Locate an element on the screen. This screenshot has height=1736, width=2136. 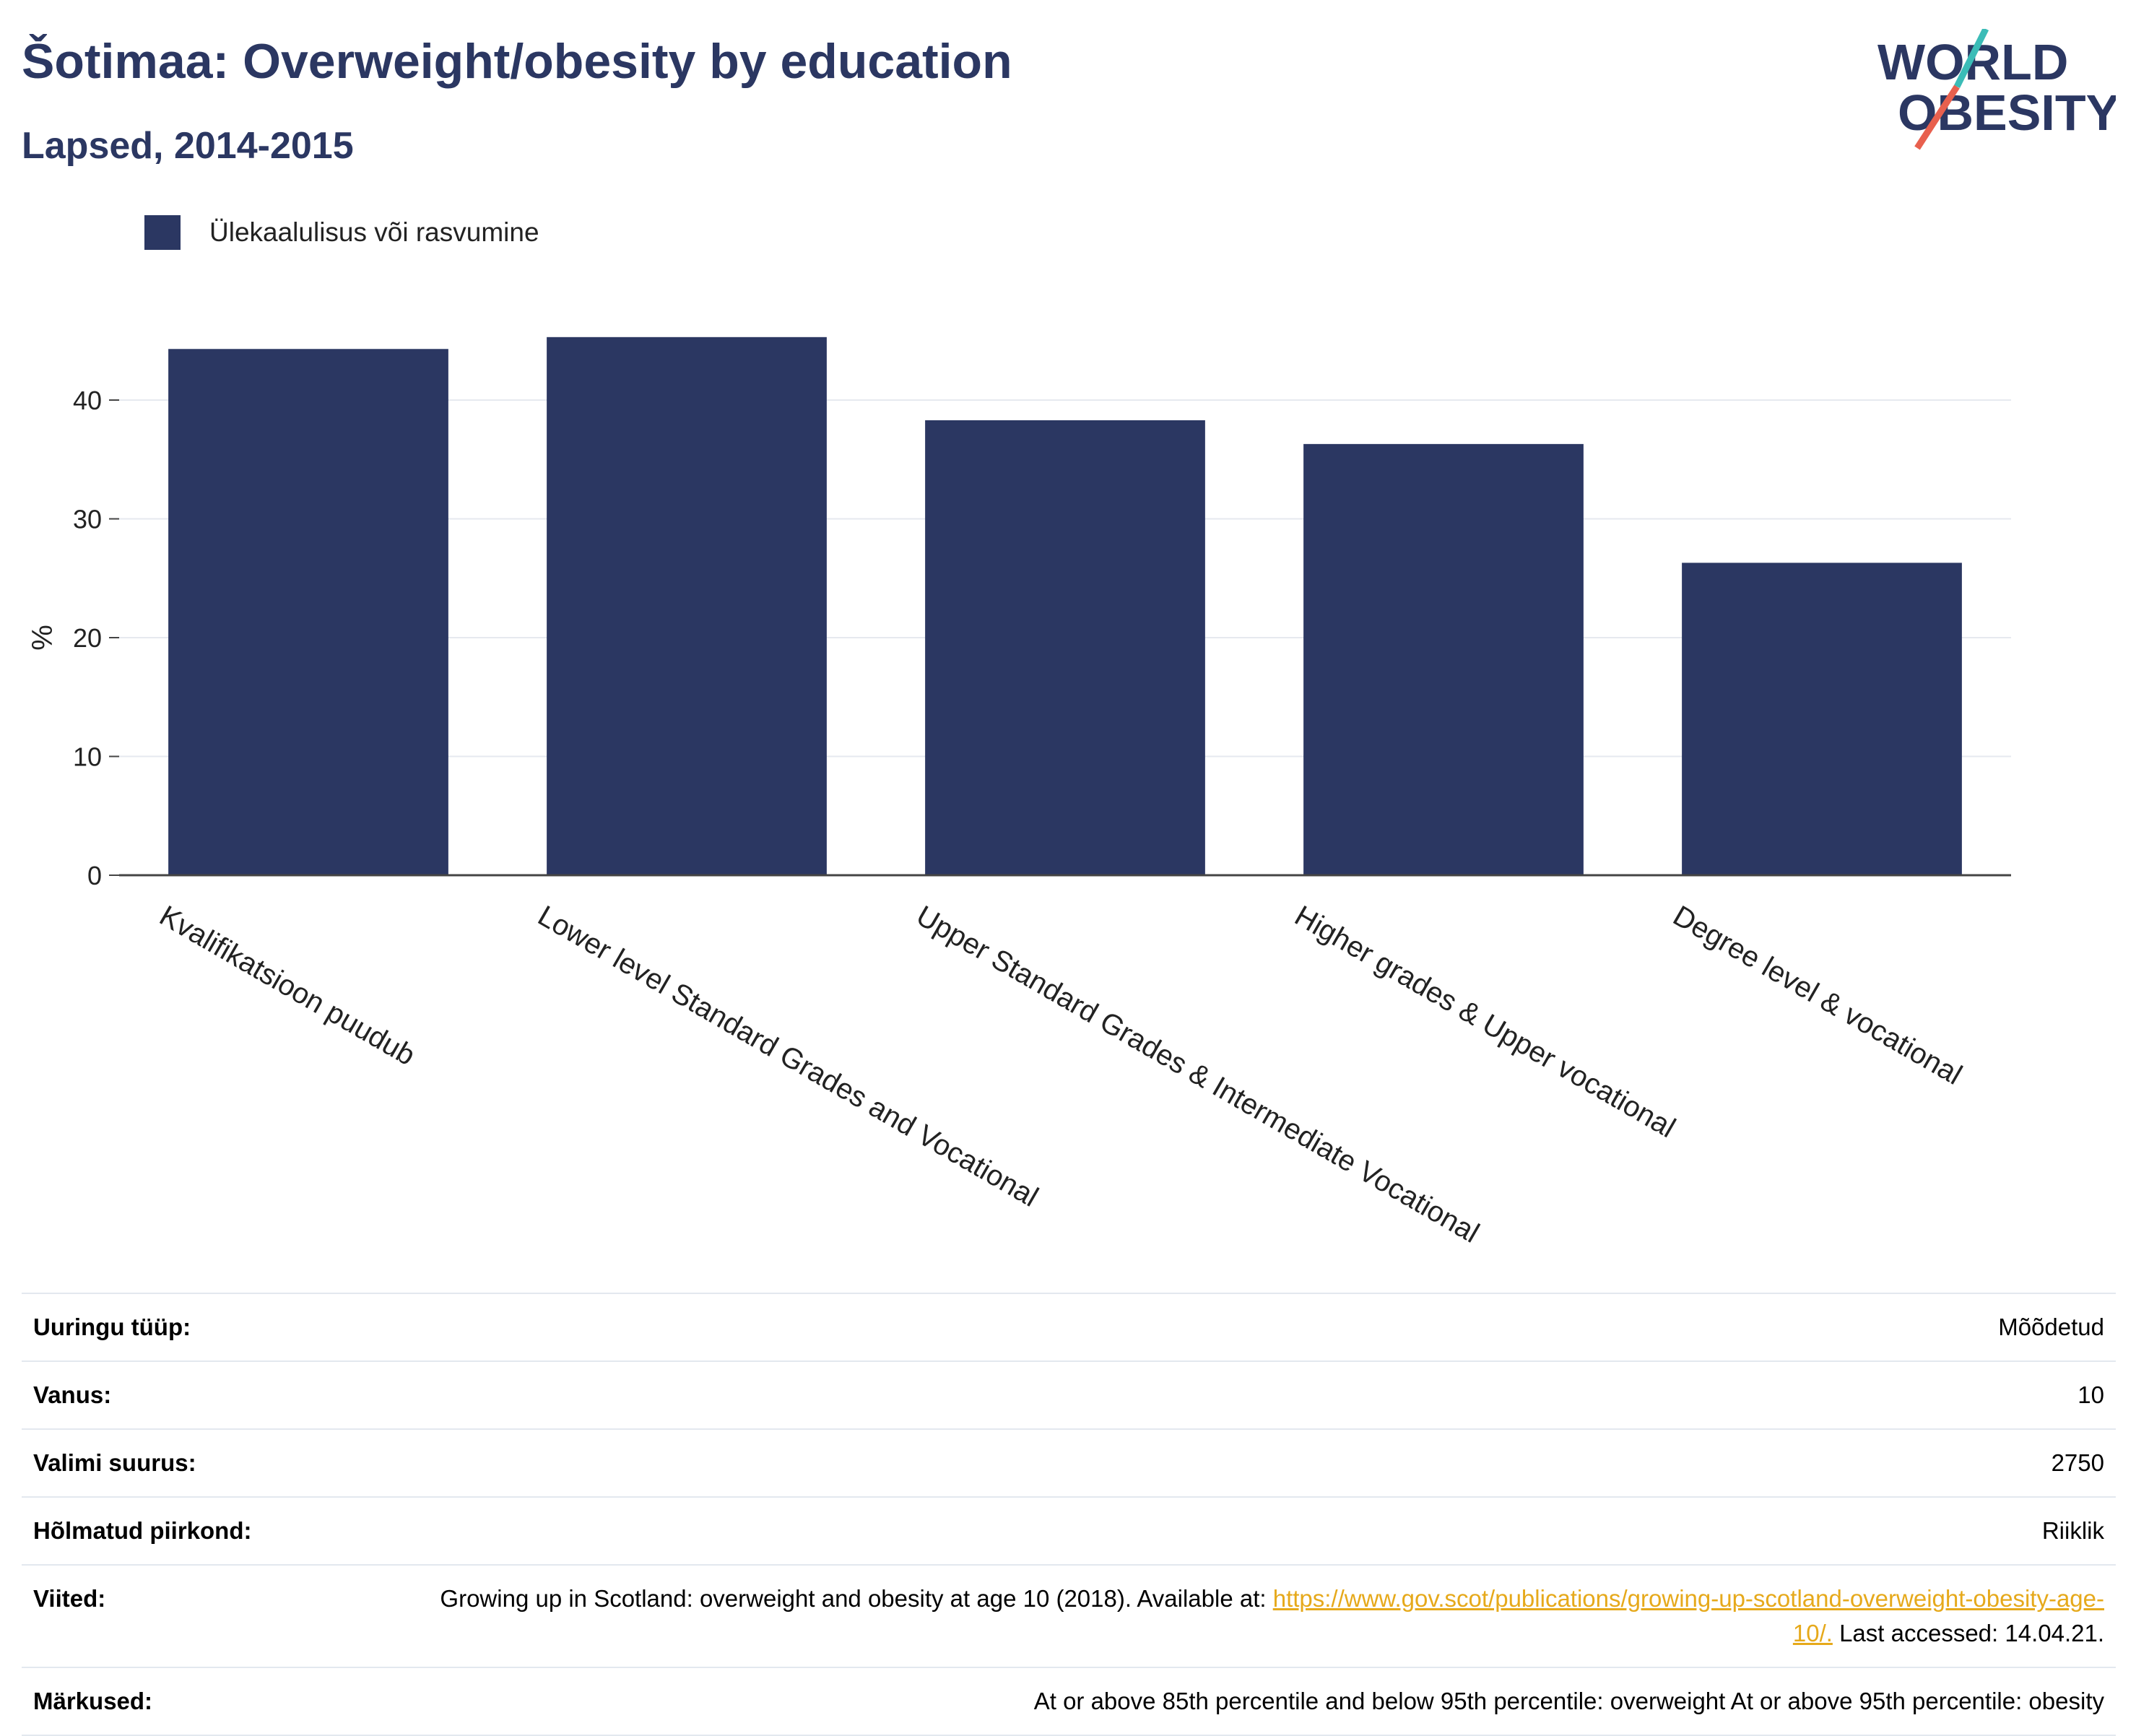
world-obesity-logo: WORLD OBESITY is located at coordinates (1997, 89).